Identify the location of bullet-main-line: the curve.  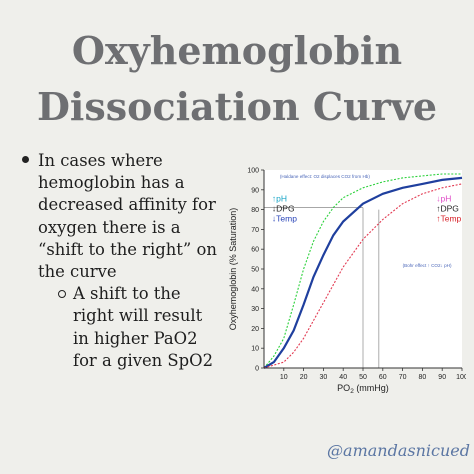
(77, 272).